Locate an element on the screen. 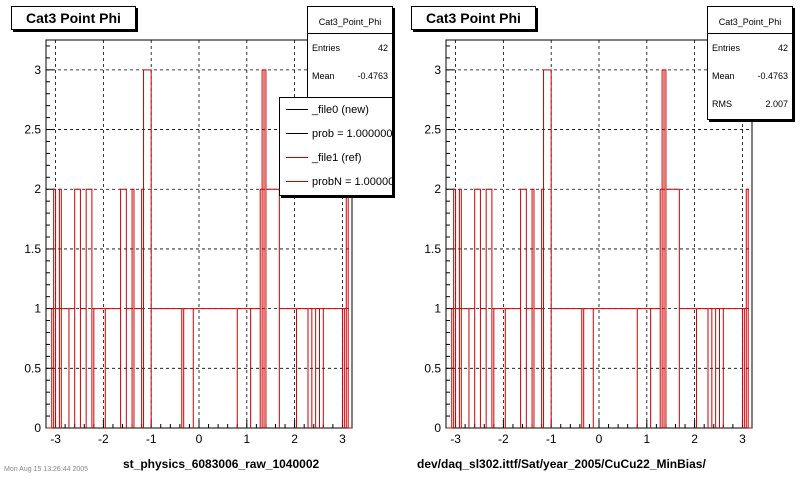 Image resolution: width=800 pixels, height=480 pixels. left-stats-mean-label: Mean is located at coordinates (323, 76).